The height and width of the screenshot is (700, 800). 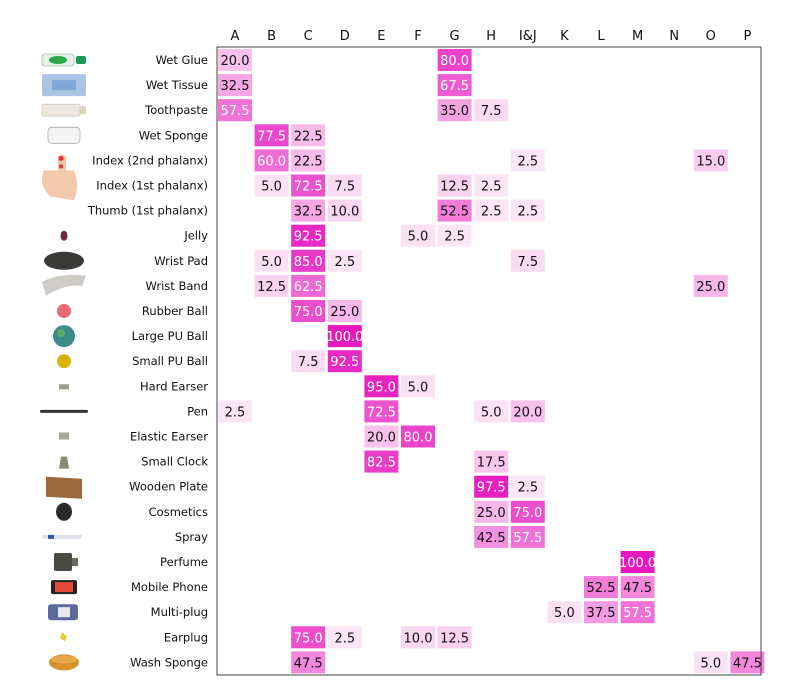 What do you see at coordinates (747, 36) in the screenshot?
I see `column-label-p: P` at bounding box center [747, 36].